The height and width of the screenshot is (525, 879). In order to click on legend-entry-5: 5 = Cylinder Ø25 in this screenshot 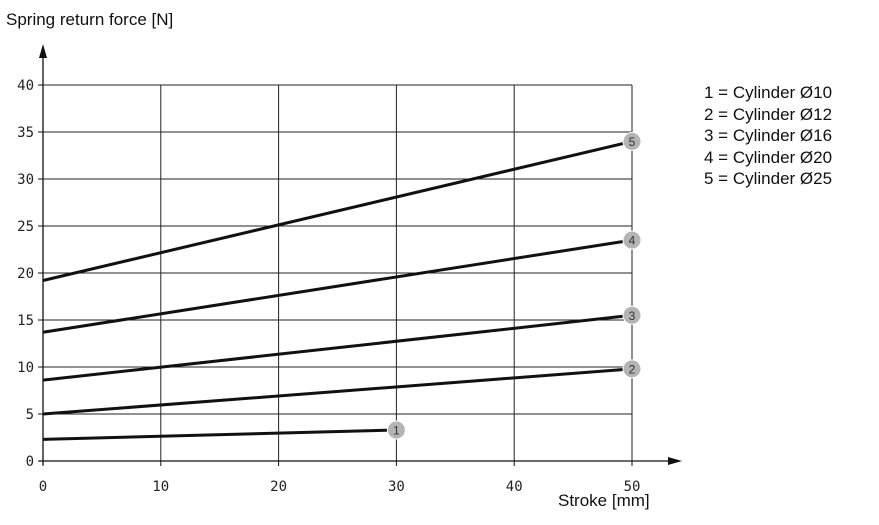, I will do `click(768, 179)`.